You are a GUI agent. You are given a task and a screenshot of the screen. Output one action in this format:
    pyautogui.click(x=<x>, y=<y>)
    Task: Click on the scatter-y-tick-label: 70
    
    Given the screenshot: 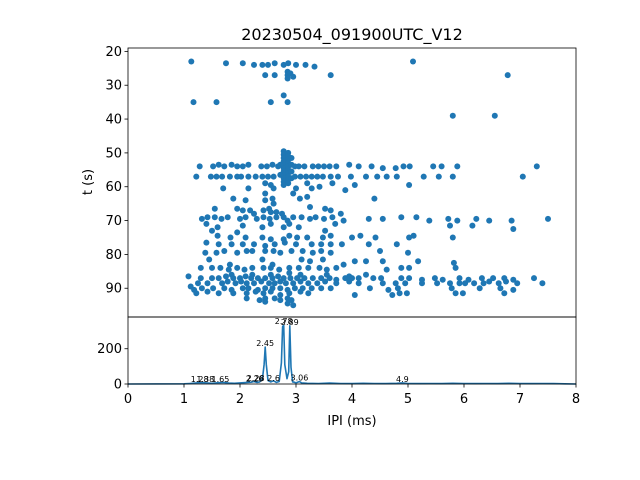 What is the action you would take?
    pyautogui.click(x=113, y=221)
    